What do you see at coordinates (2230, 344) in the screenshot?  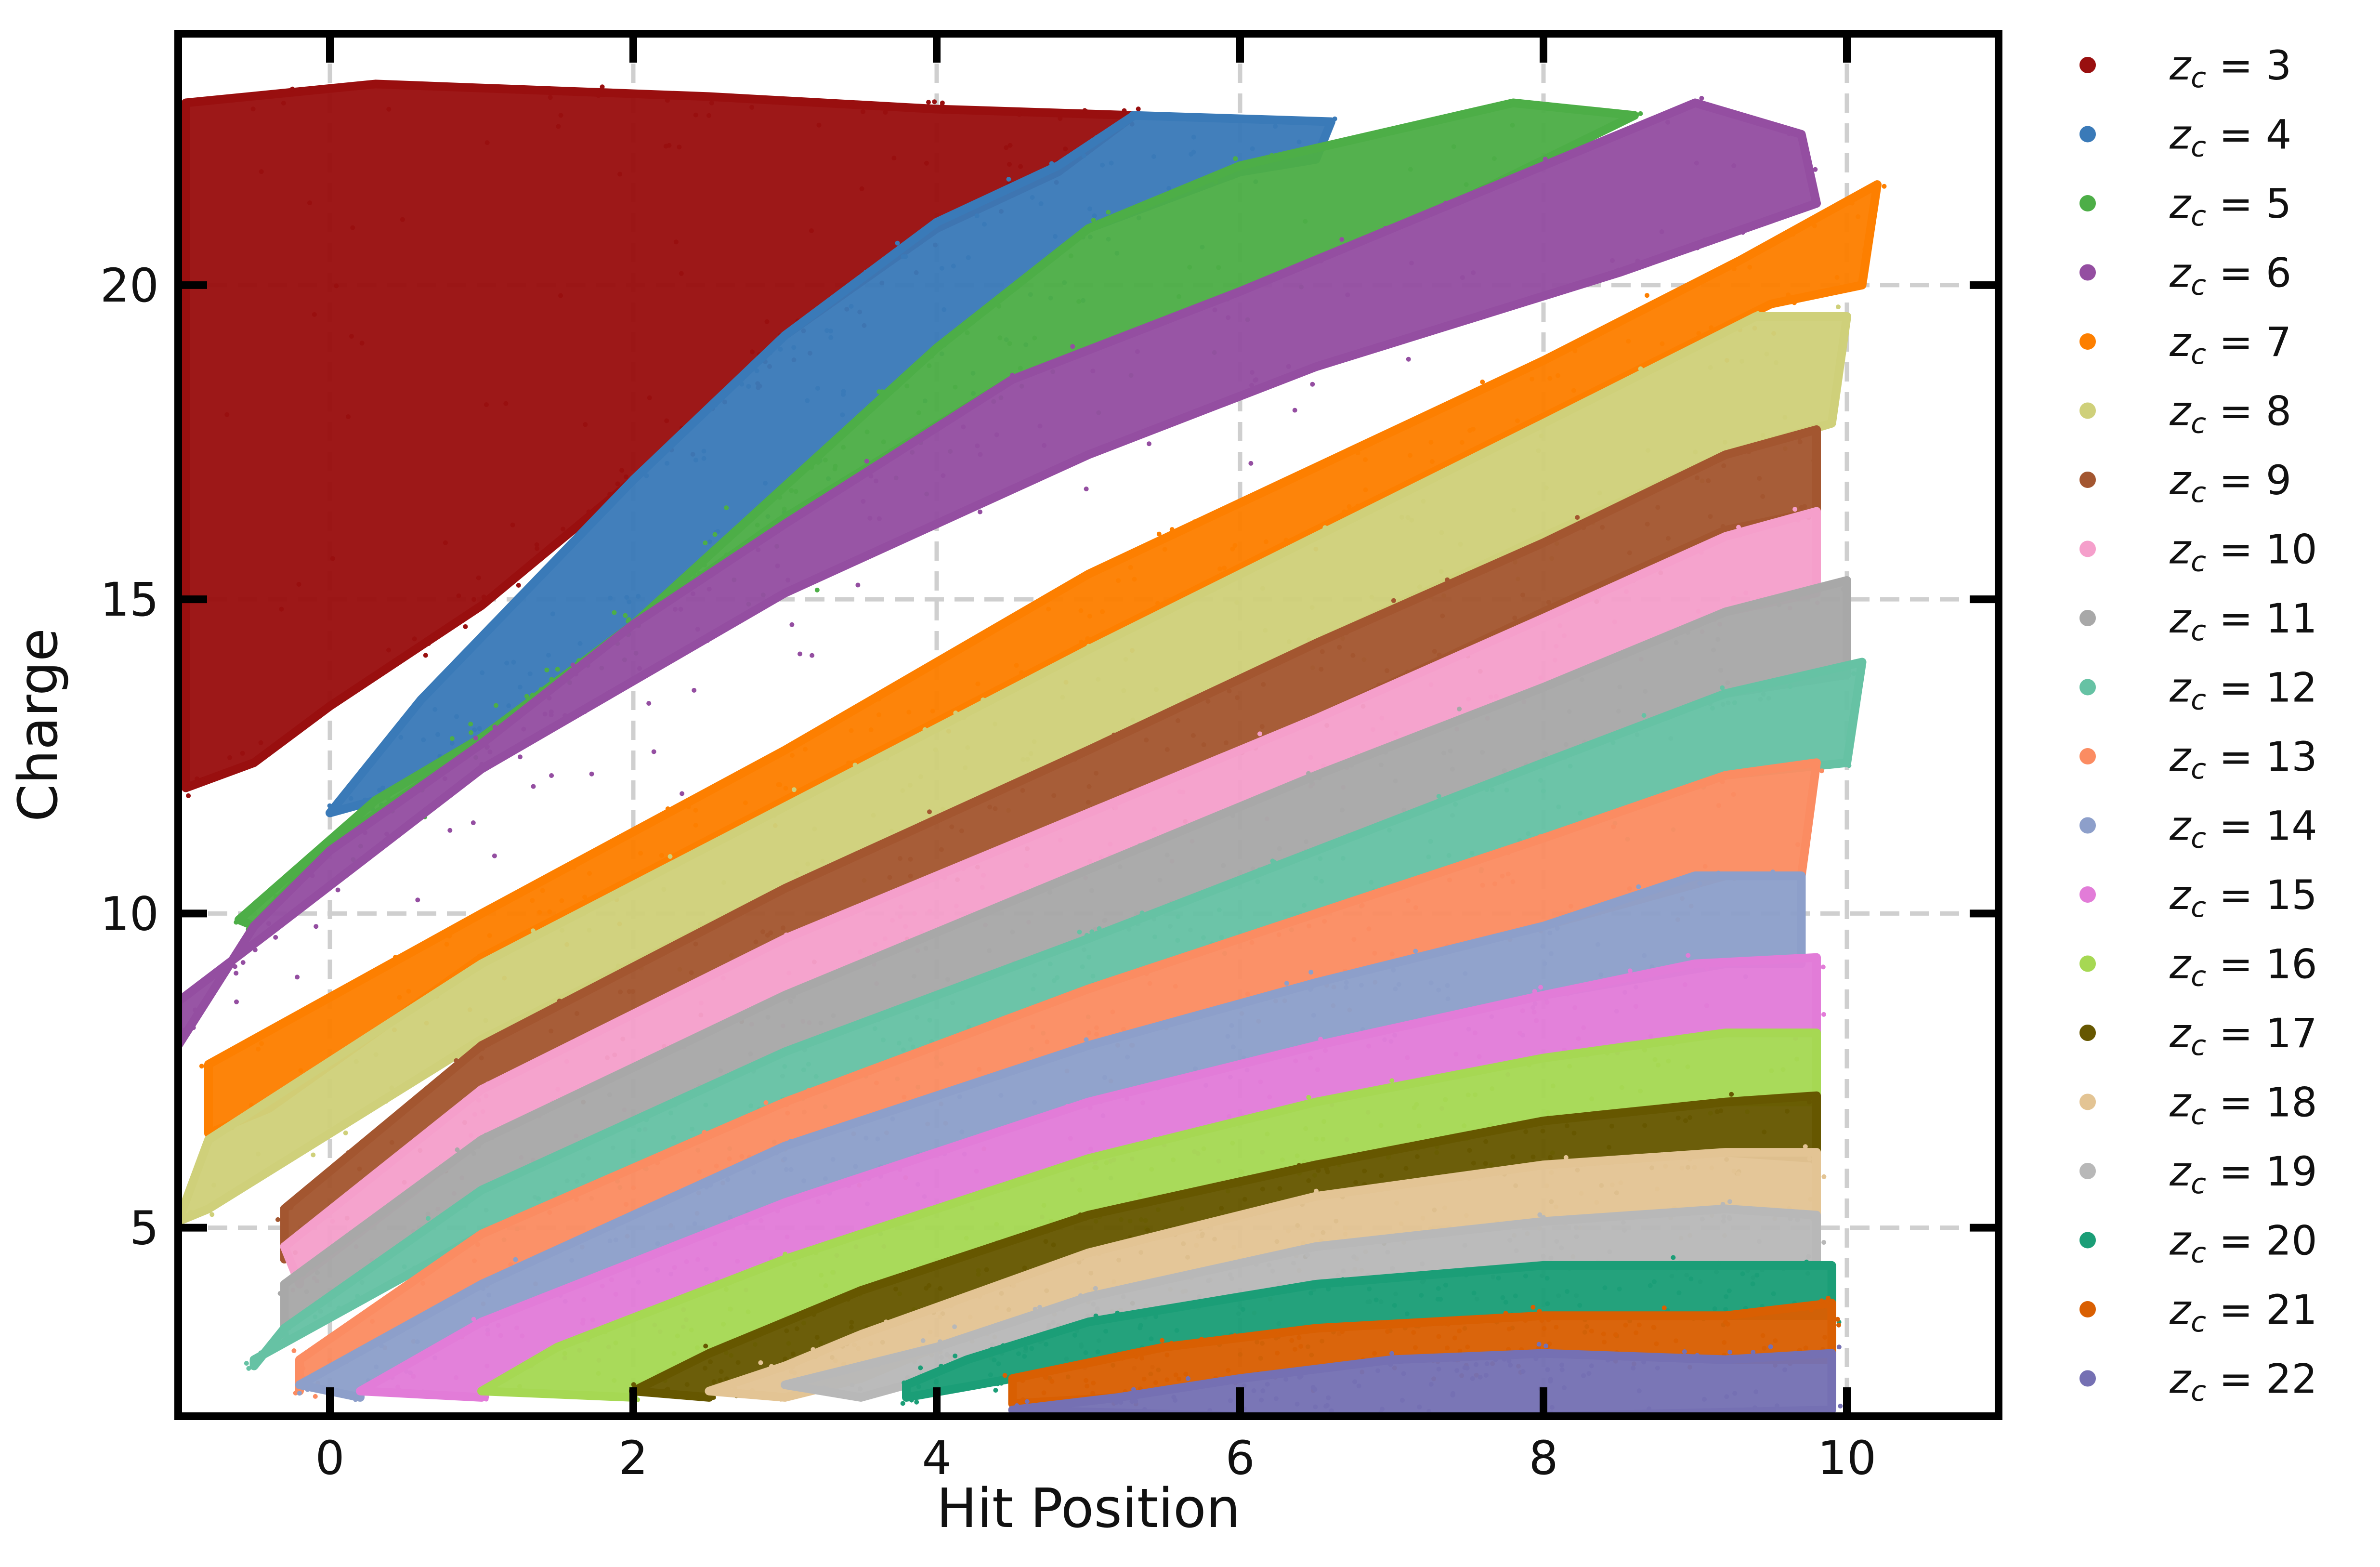 I see `legend-label: zc = 7` at bounding box center [2230, 344].